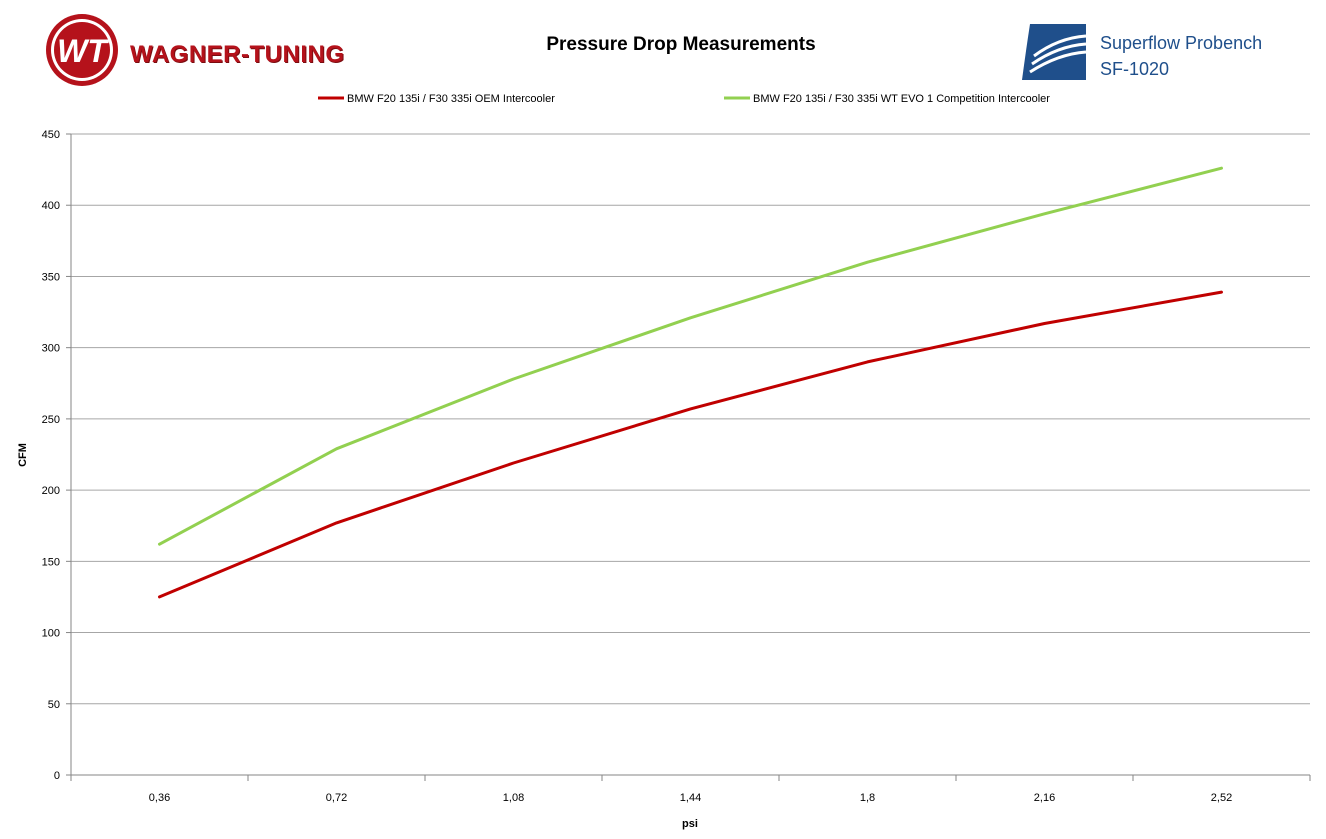 Image resolution: width=1326 pixels, height=839 pixels. I want to click on y-tick-label: 400, so click(51, 206).